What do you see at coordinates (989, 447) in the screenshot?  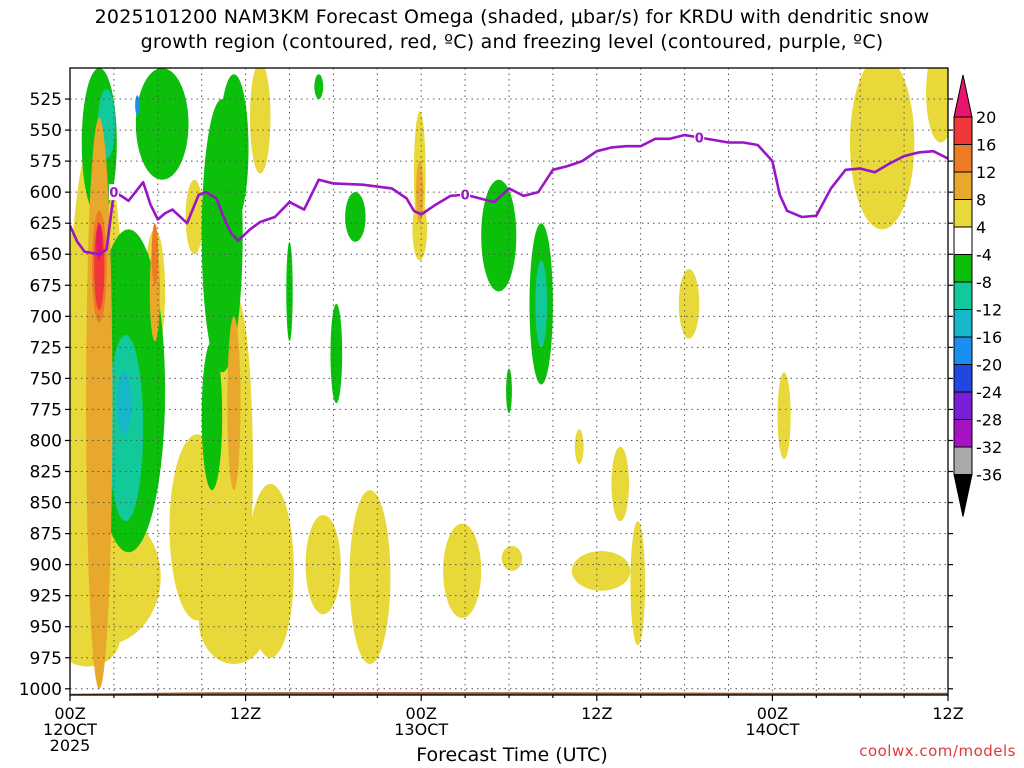 I see `colorbar-label: -32` at bounding box center [989, 447].